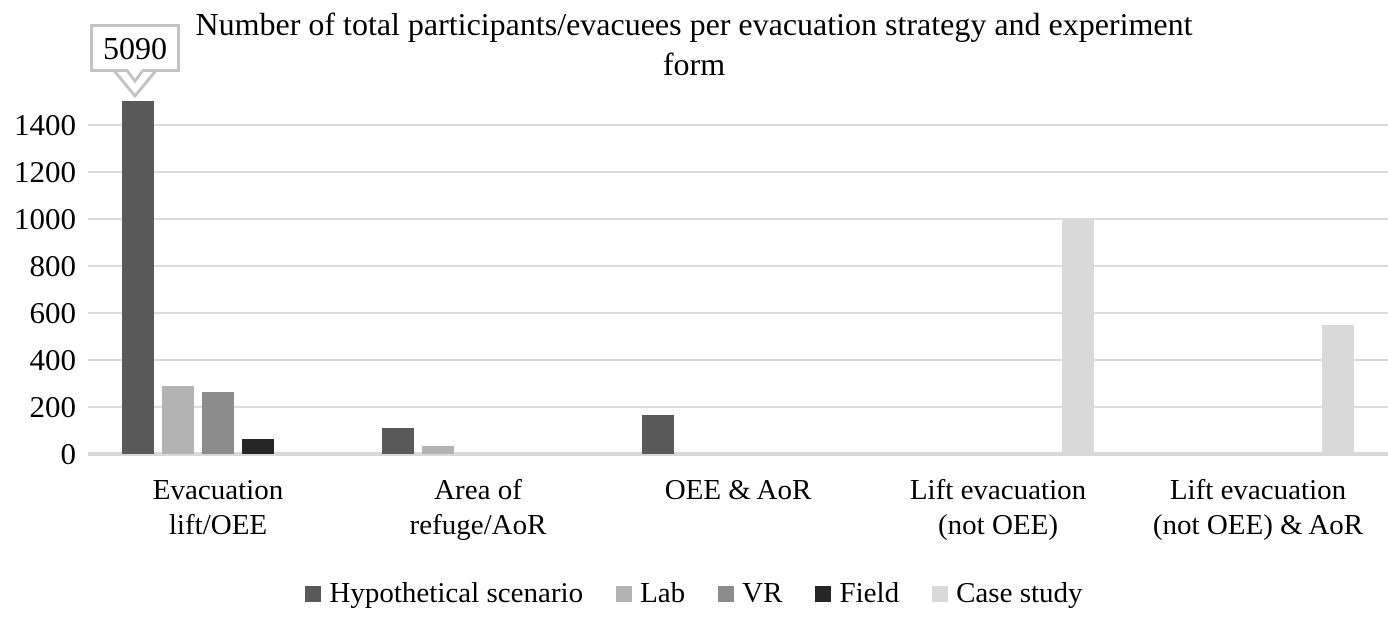 This screenshot has height=618, width=1388. I want to click on x-axis-label-lift-evacuation-not-oee: Lift evacuation (not OEE), so click(998, 507).